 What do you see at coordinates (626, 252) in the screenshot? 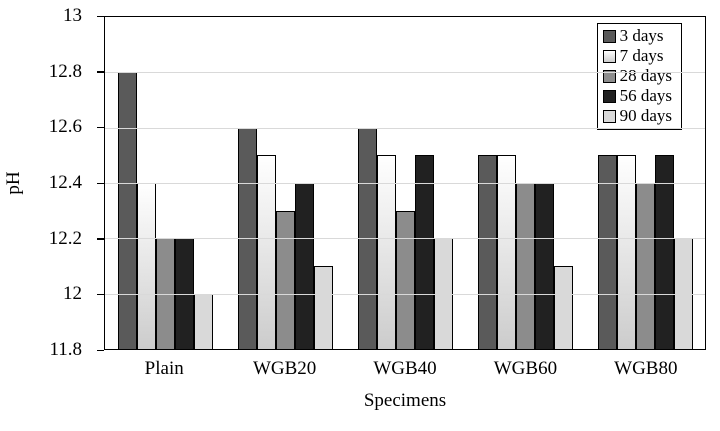
I see `bar-7-days-wgb80` at bounding box center [626, 252].